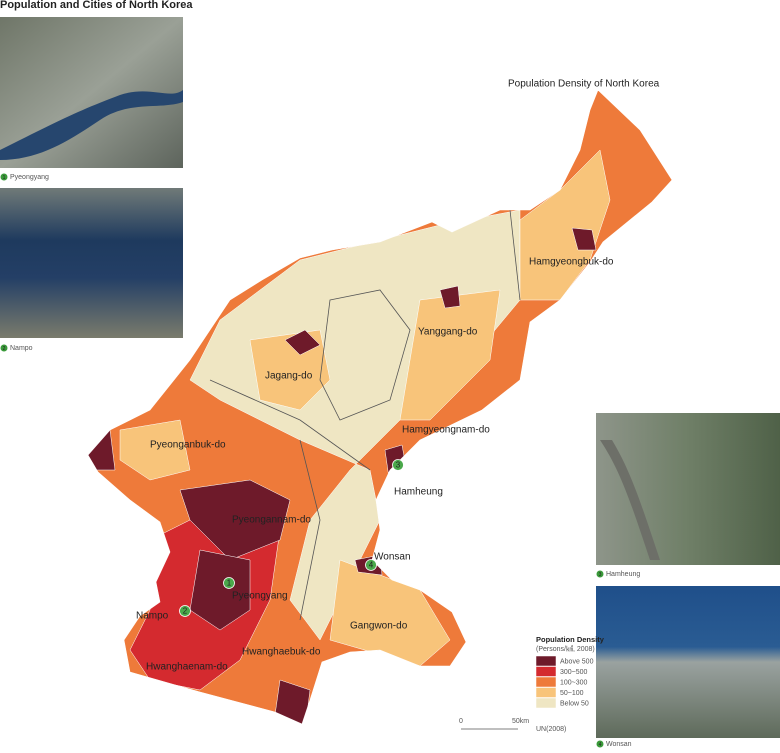 The image size is (780, 753). I want to click on marker-number: 1, so click(4, 178).